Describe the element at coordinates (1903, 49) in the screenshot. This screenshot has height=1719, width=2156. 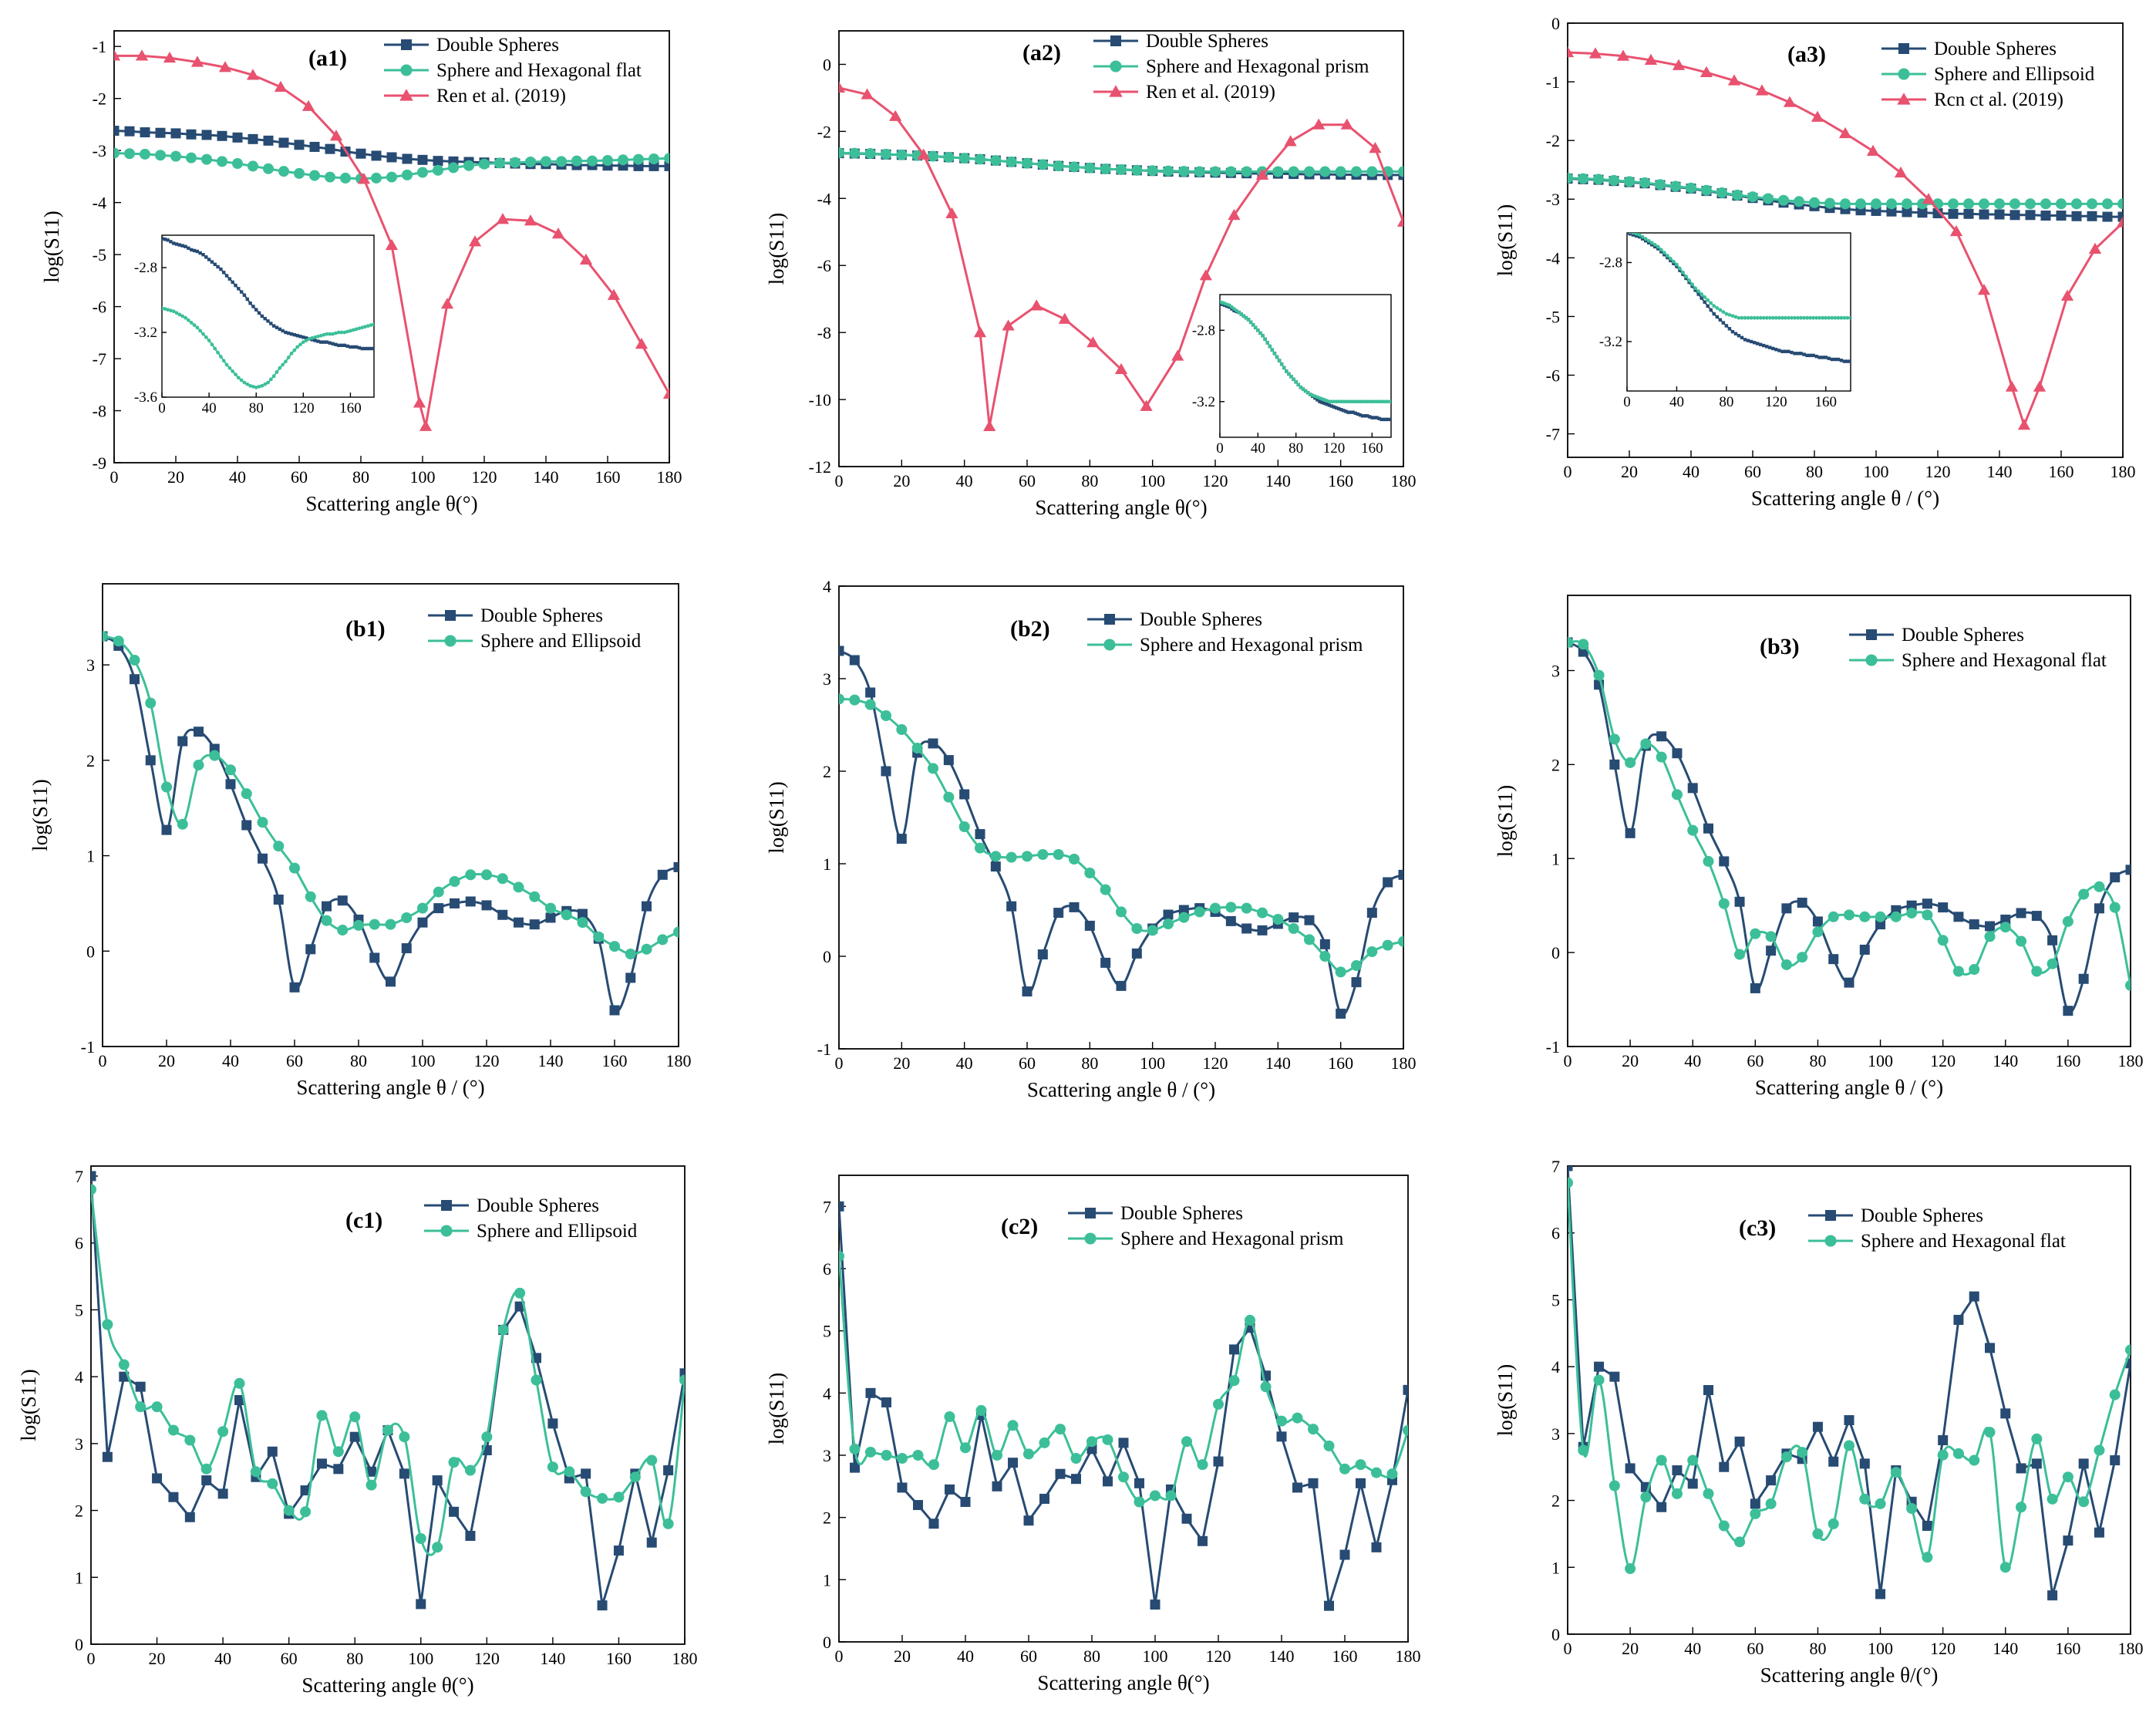
I see `legend-marker` at that location.